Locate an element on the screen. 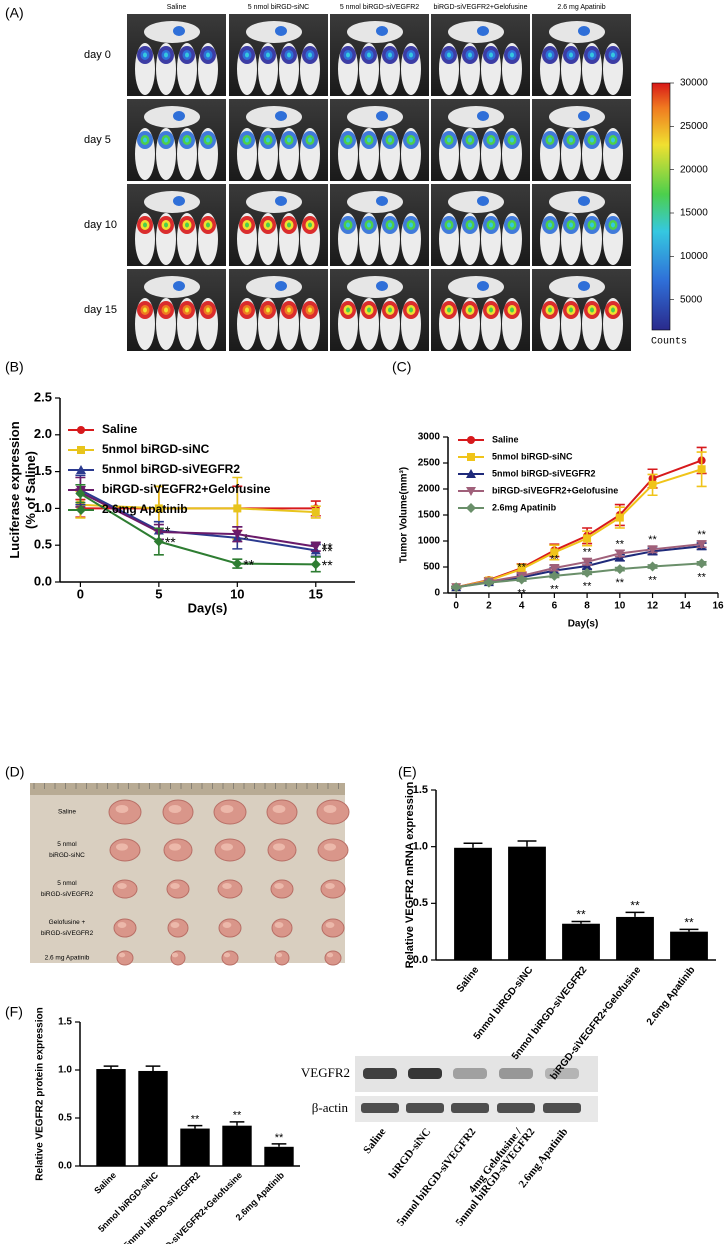  y-tick-label: 1.5 is located at coordinates (65, 1022).